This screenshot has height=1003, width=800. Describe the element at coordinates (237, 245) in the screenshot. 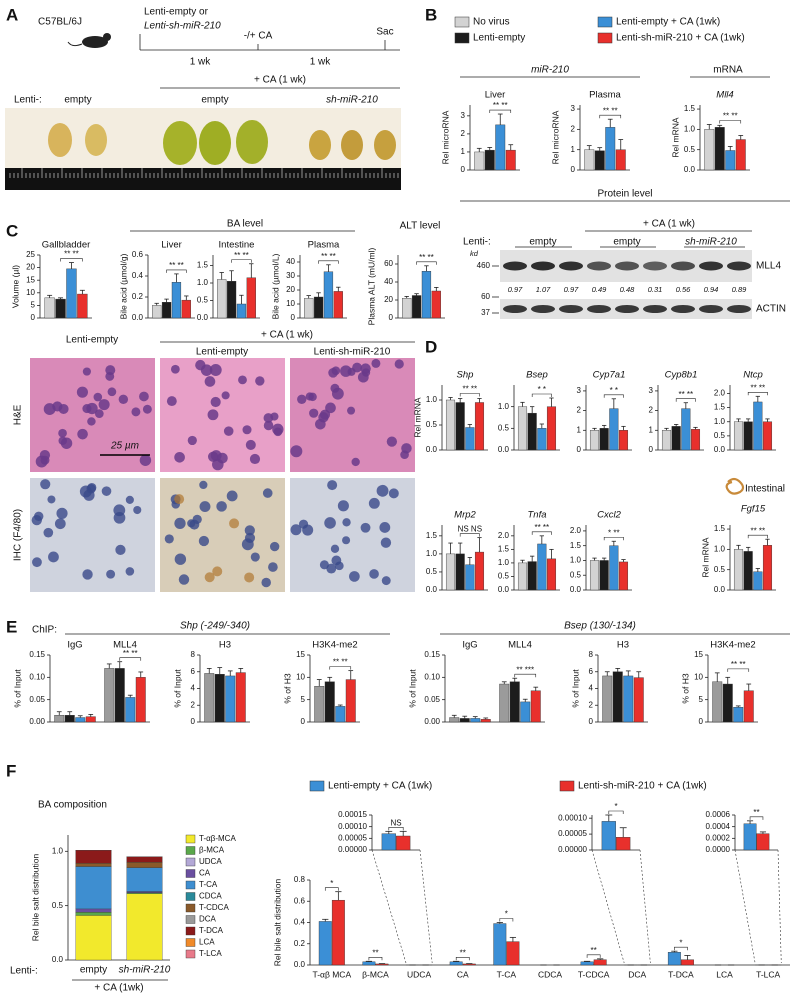

I see `chart-title: Intestine` at that location.